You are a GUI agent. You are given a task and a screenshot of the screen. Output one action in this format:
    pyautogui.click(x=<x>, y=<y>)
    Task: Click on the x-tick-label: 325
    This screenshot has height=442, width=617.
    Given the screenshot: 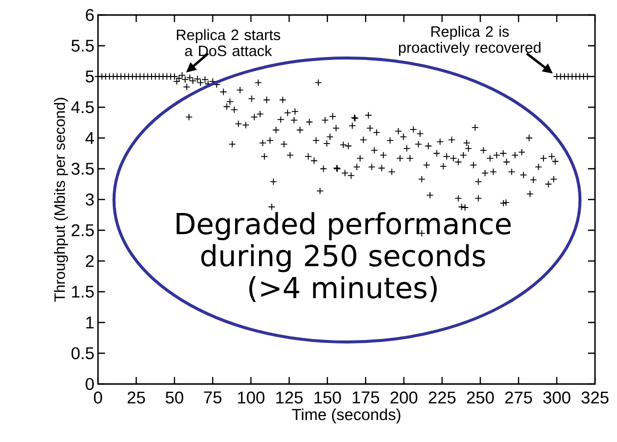 What is the action you would take?
    pyautogui.click(x=594, y=398)
    